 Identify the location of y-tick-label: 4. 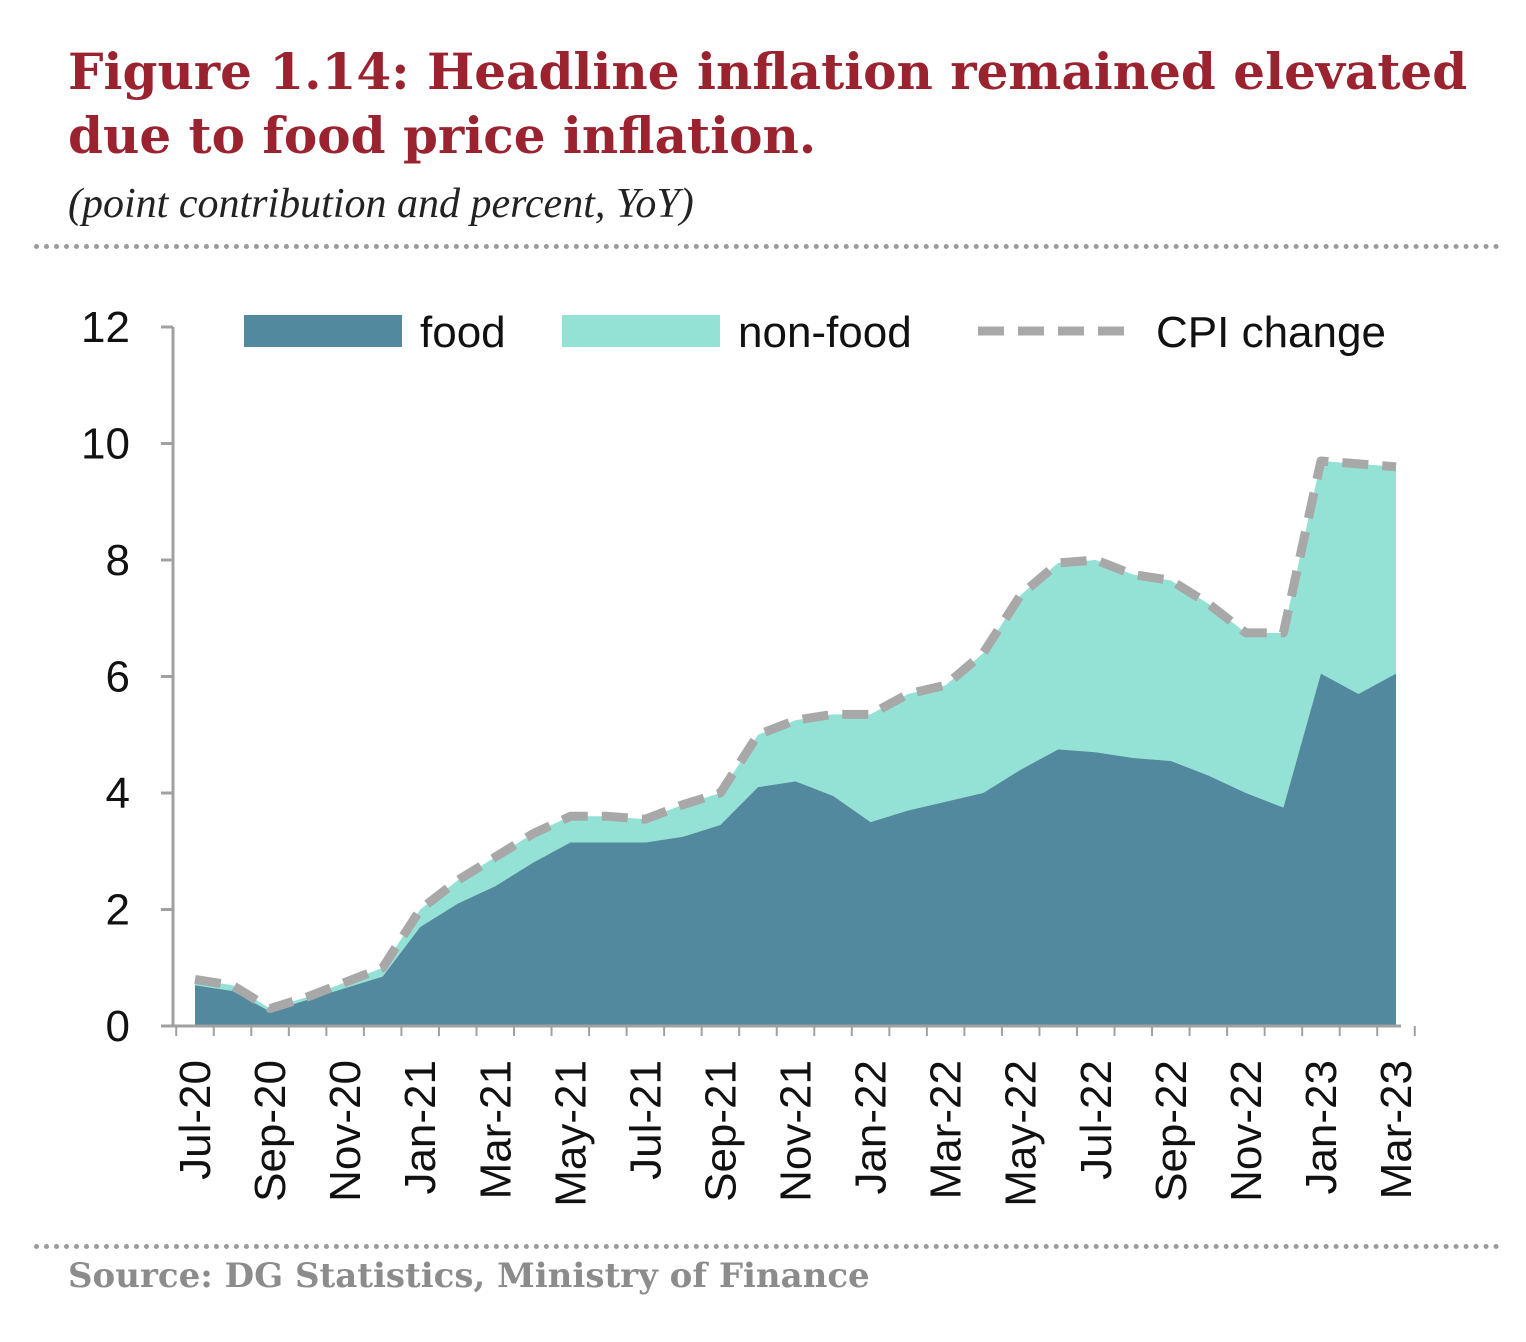
(118, 793).